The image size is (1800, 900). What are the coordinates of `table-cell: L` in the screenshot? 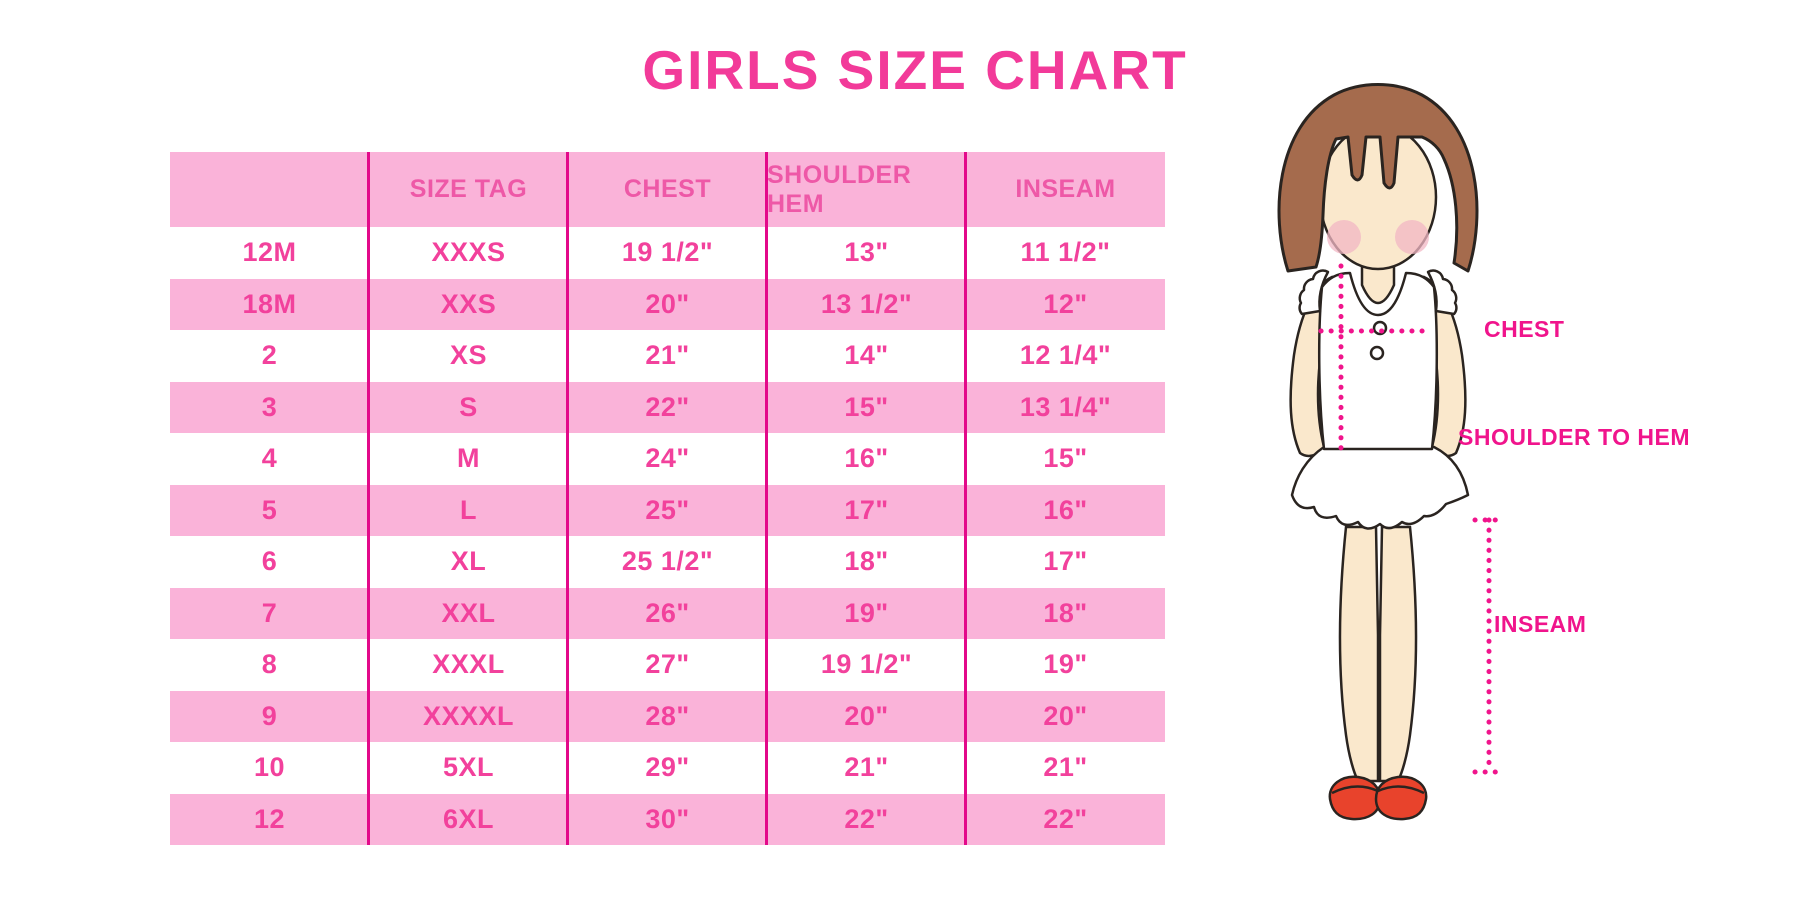 It's located at (468, 509).